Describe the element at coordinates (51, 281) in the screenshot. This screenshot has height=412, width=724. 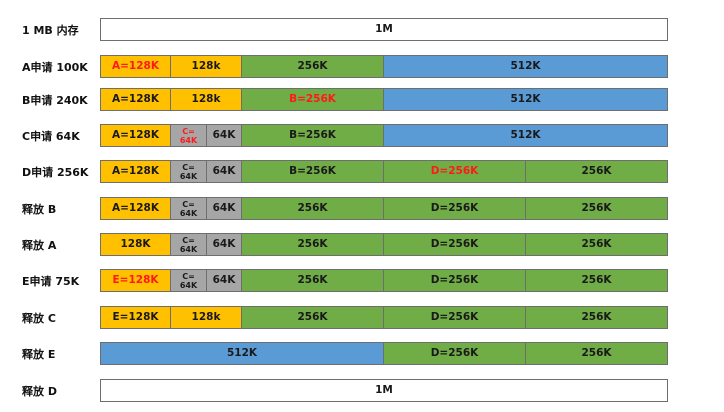
I see `row-label: E申请 75K` at that location.